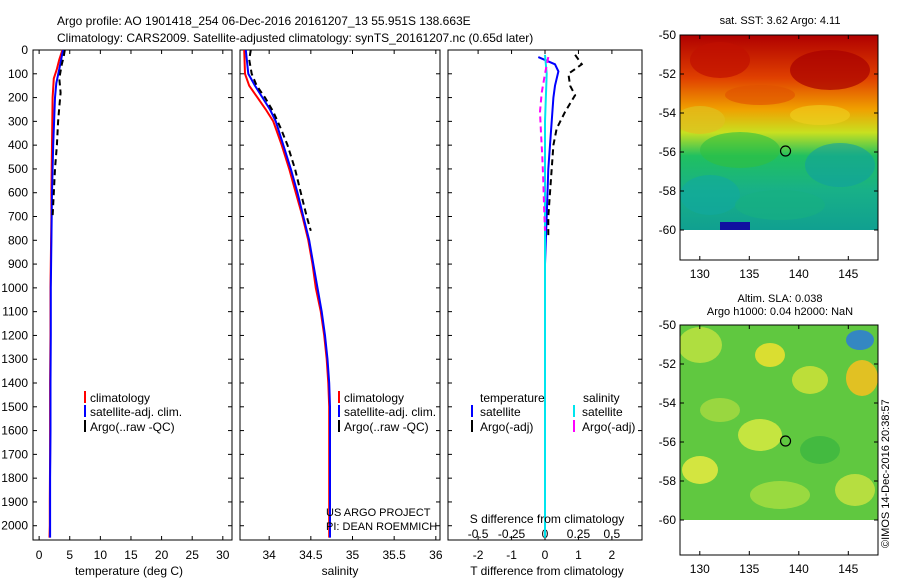 This screenshot has height=580, width=900. I want to click on temperature-xlabel: temperature (deg C), so click(129, 571).